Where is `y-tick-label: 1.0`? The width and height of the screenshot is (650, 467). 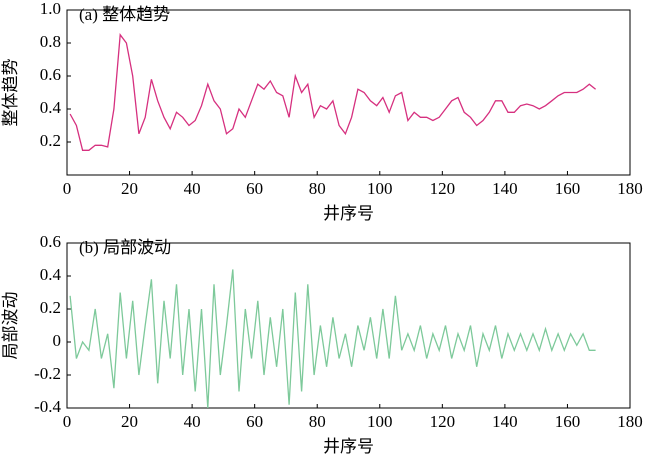 y-tick-label: 1.0 is located at coordinates (50, 9).